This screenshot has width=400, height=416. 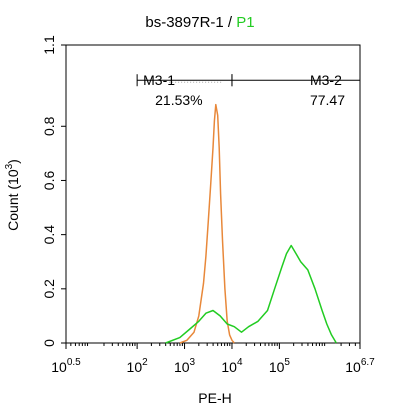 What do you see at coordinates (49, 45) in the screenshot?
I see `y-tick-label: 1.1` at bounding box center [49, 45].